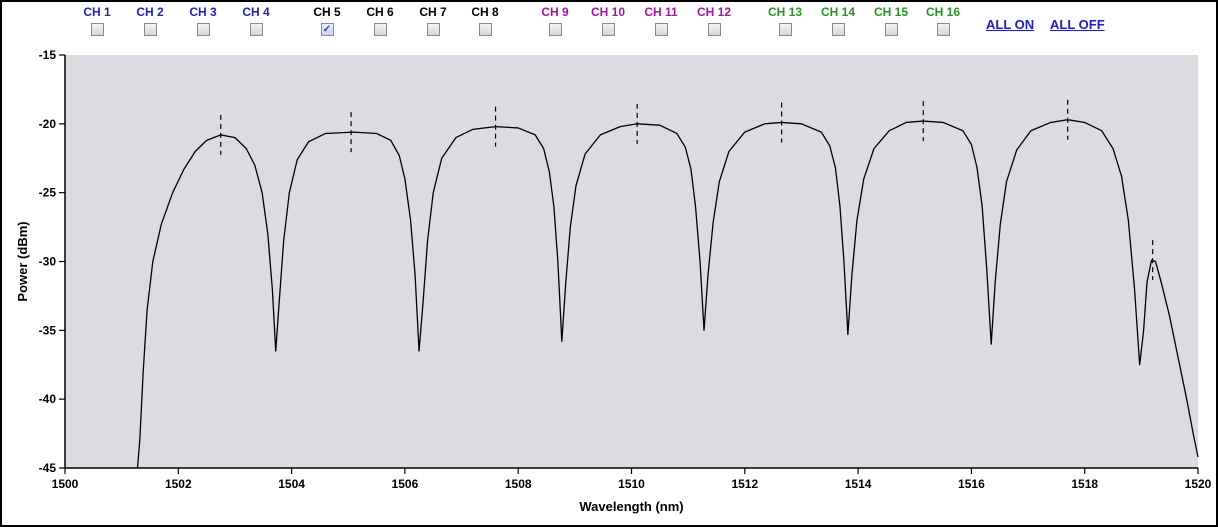 This screenshot has width=1218, height=527. What do you see at coordinates (433, 12) in the screenshot?
I see `channel-label: CH 7` at bounding box center [433, 12].